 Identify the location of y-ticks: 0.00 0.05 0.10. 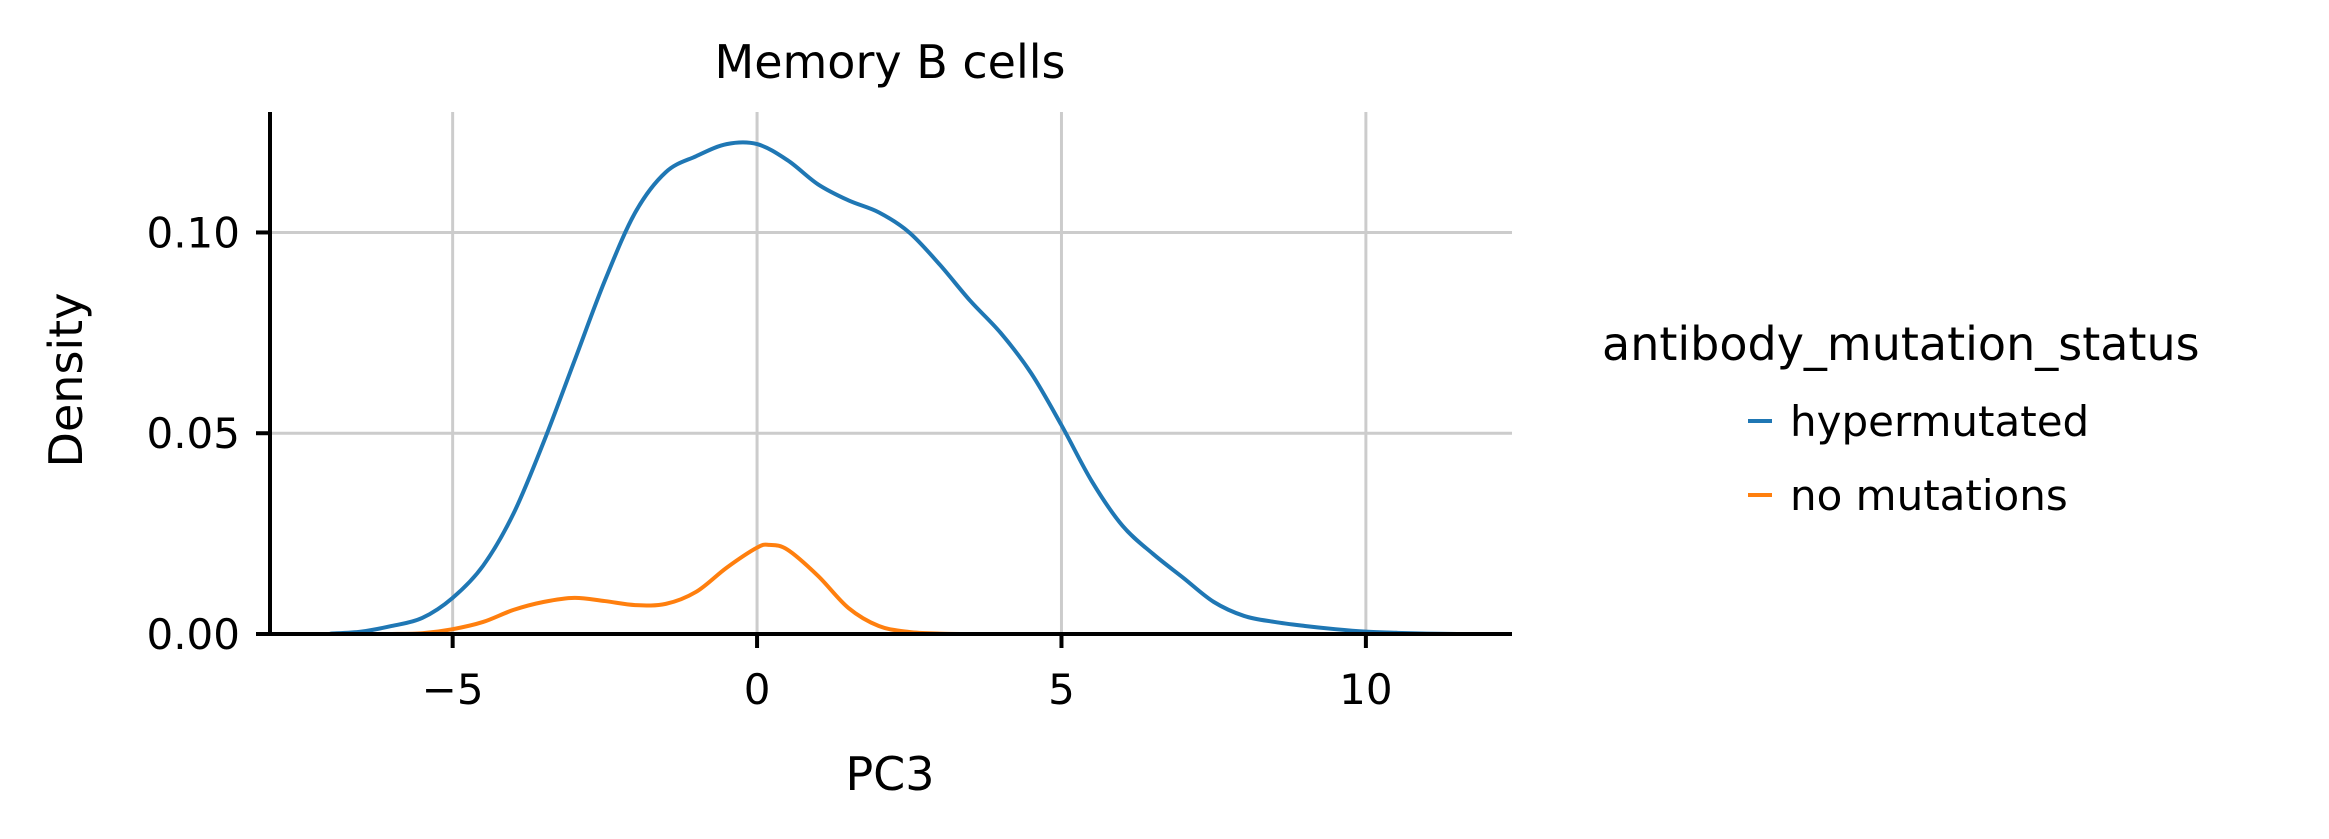
(208, 433).